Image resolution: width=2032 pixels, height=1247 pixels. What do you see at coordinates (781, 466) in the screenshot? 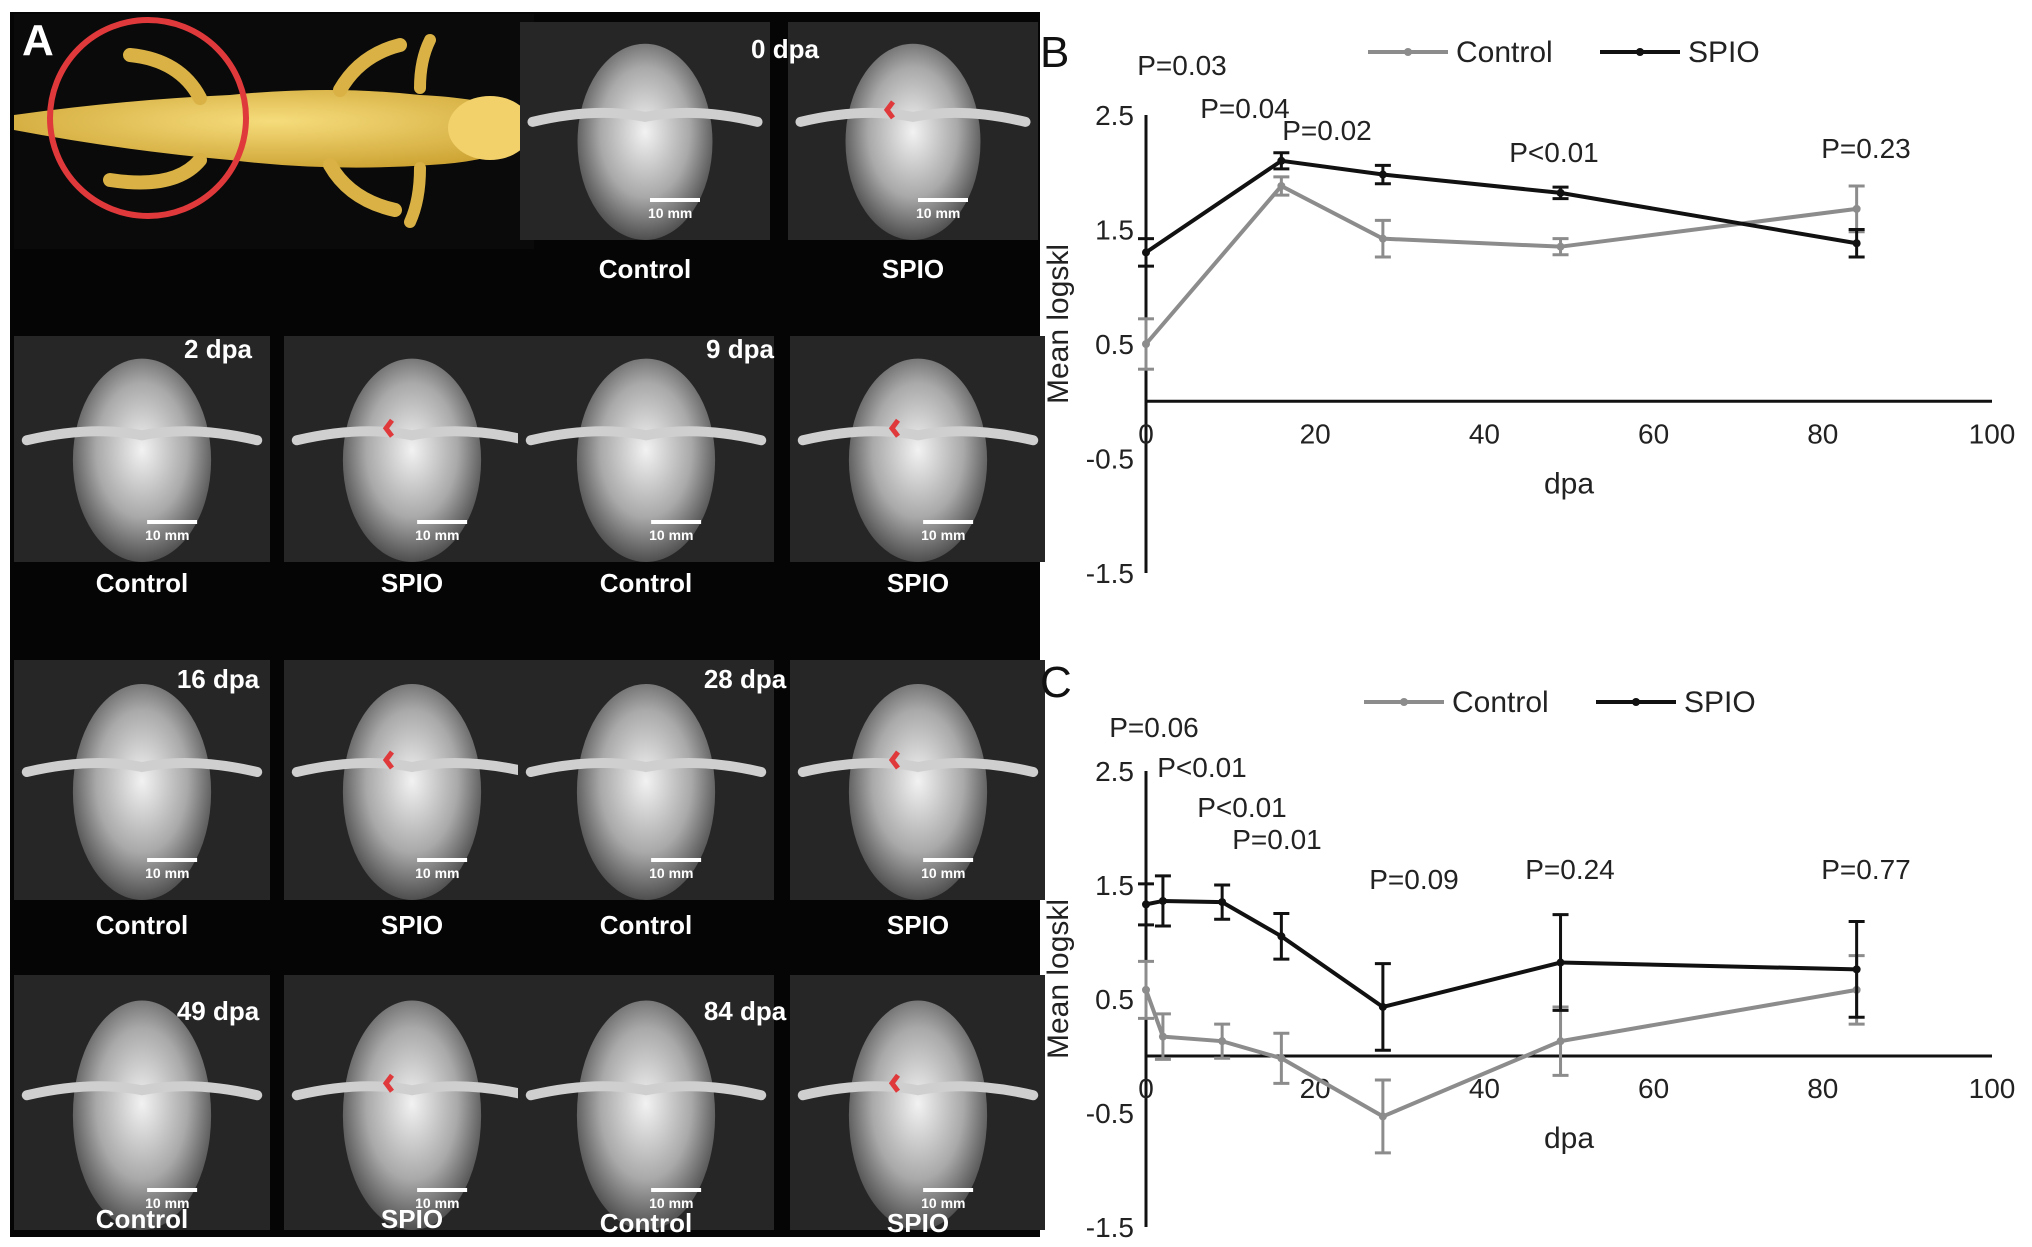
I see `mri-group: 10 mm Control 10 mm SPIO 9 dpa` at bounding box center [781, 466].